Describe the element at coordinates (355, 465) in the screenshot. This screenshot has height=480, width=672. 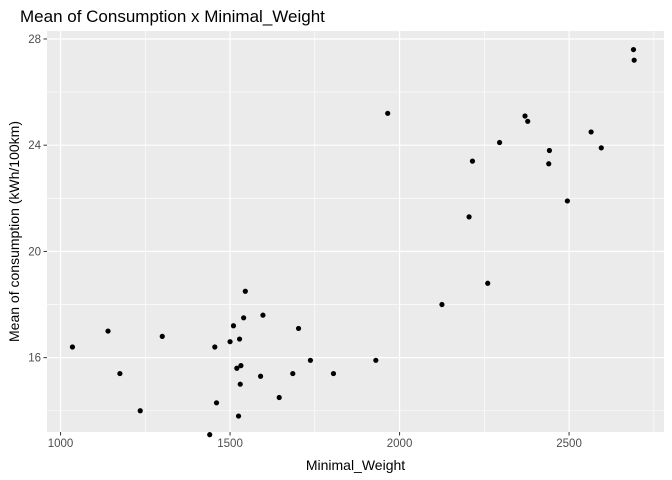
I see `x-axis-label: Minimal_Weight` at that location.